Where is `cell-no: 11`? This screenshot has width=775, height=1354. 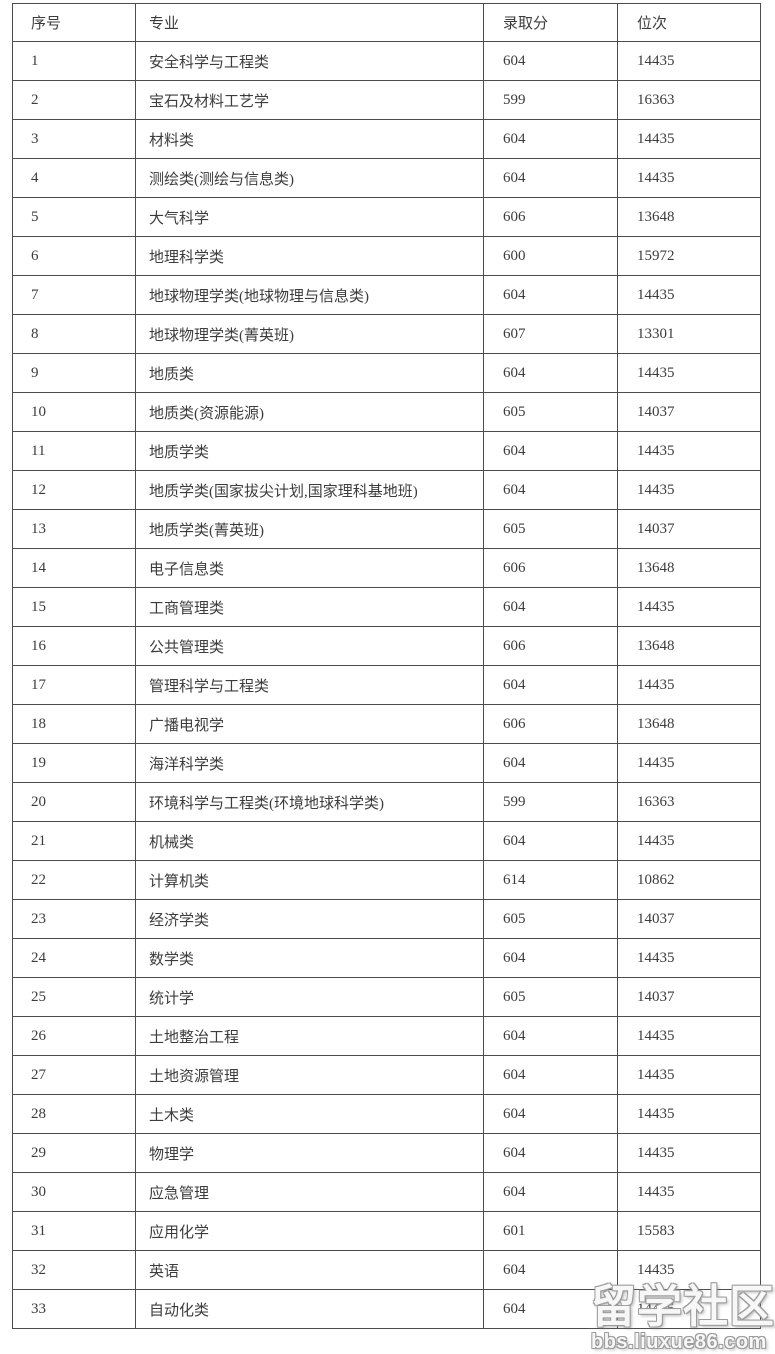
cell-no: 11 is located at coordinates (74, 451).